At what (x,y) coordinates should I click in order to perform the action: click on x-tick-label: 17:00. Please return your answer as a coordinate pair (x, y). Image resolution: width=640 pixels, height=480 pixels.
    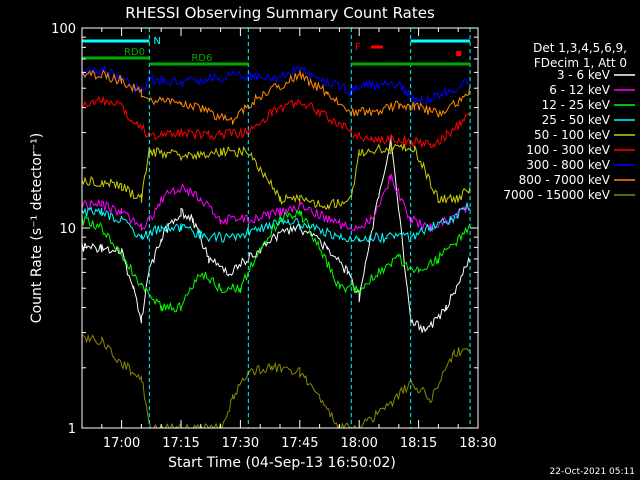
    Looking at the image, I should click on (121, 443).